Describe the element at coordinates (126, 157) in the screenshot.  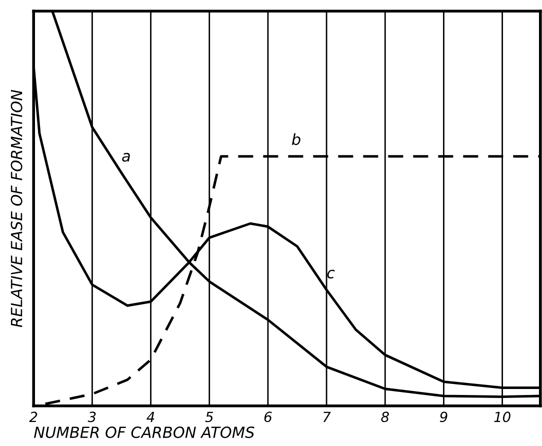
I see `annotation: a` at that location.